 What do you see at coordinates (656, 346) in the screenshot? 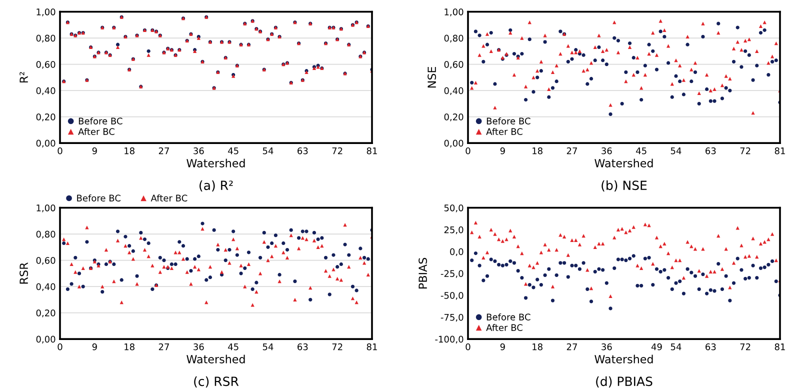
I see `x-tick-label: 49` at bounding box center [656, 346].